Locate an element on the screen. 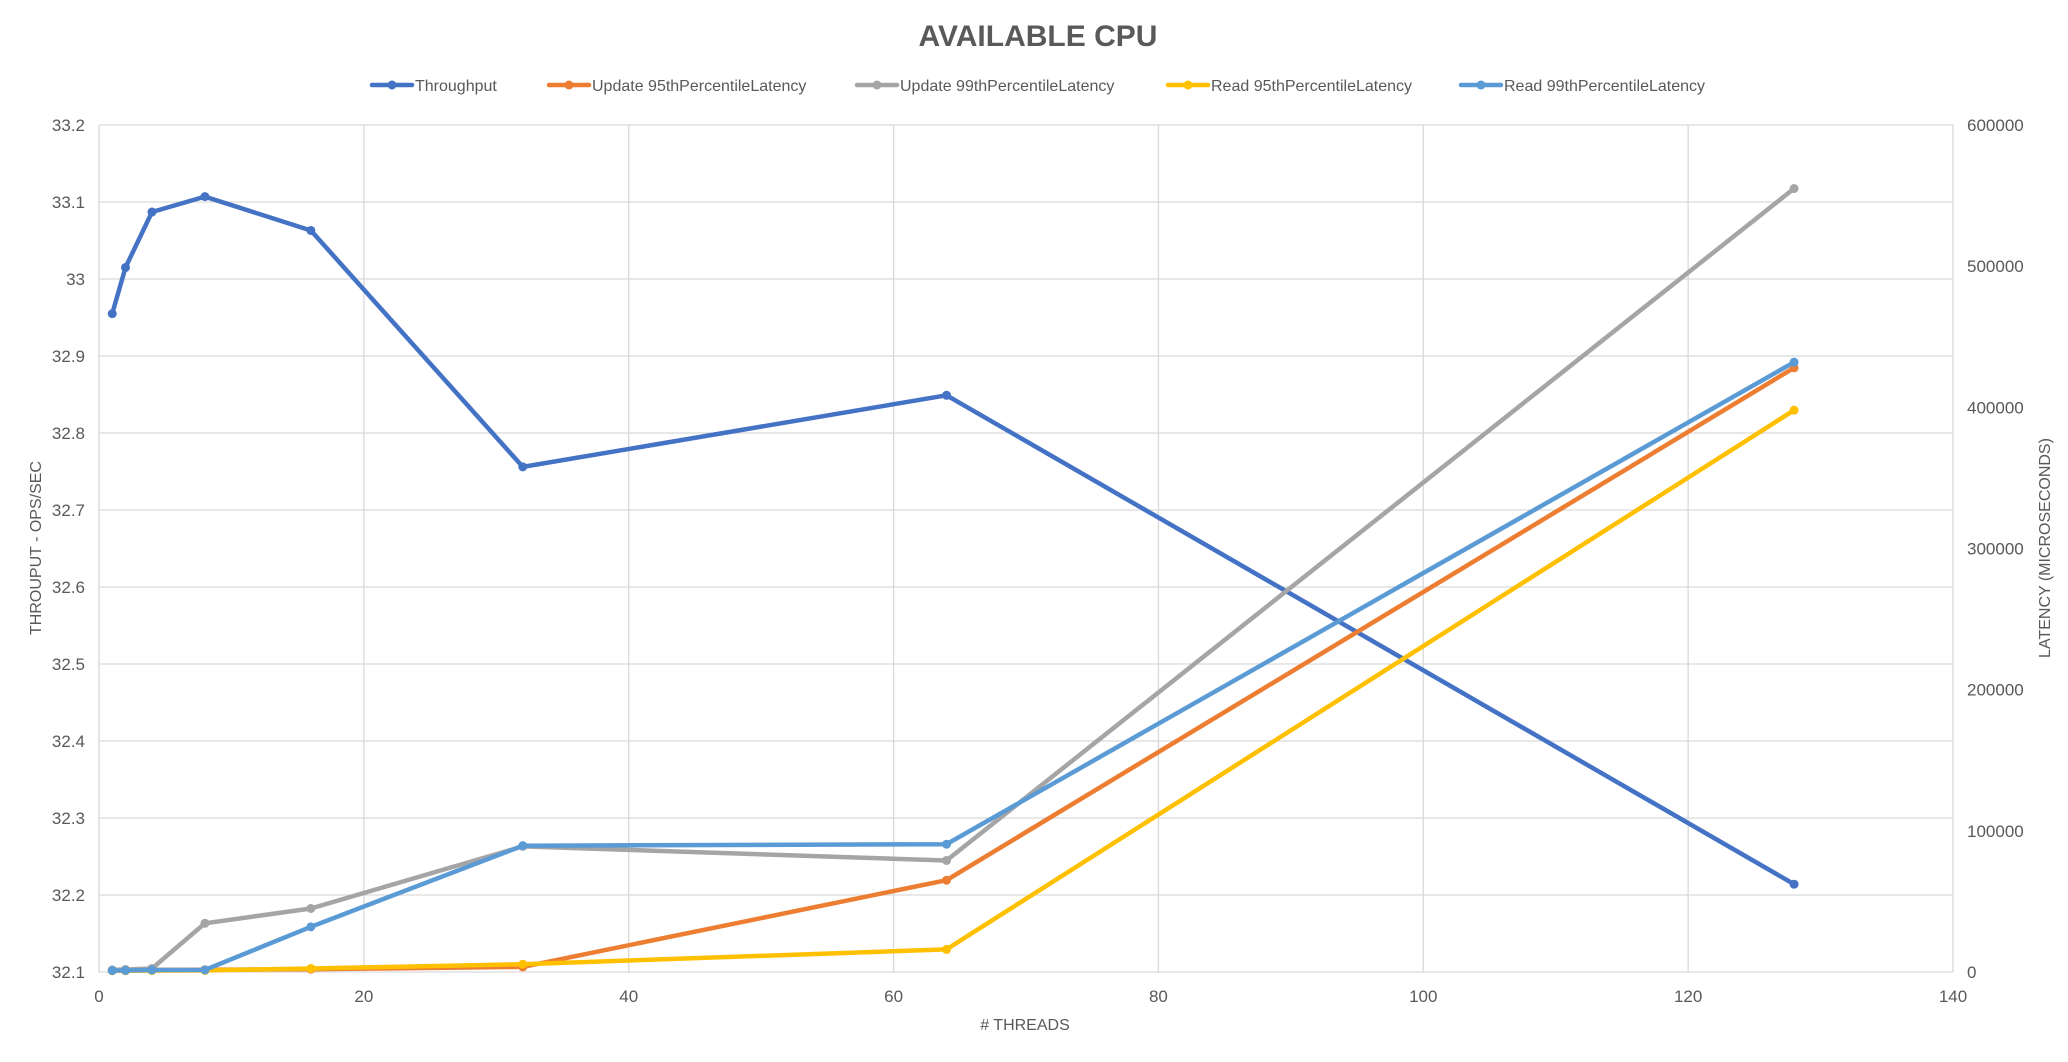 This screenshot has height=1062, width=2068. y-tick-label: 32.4 is located at coordinates (68, 741).